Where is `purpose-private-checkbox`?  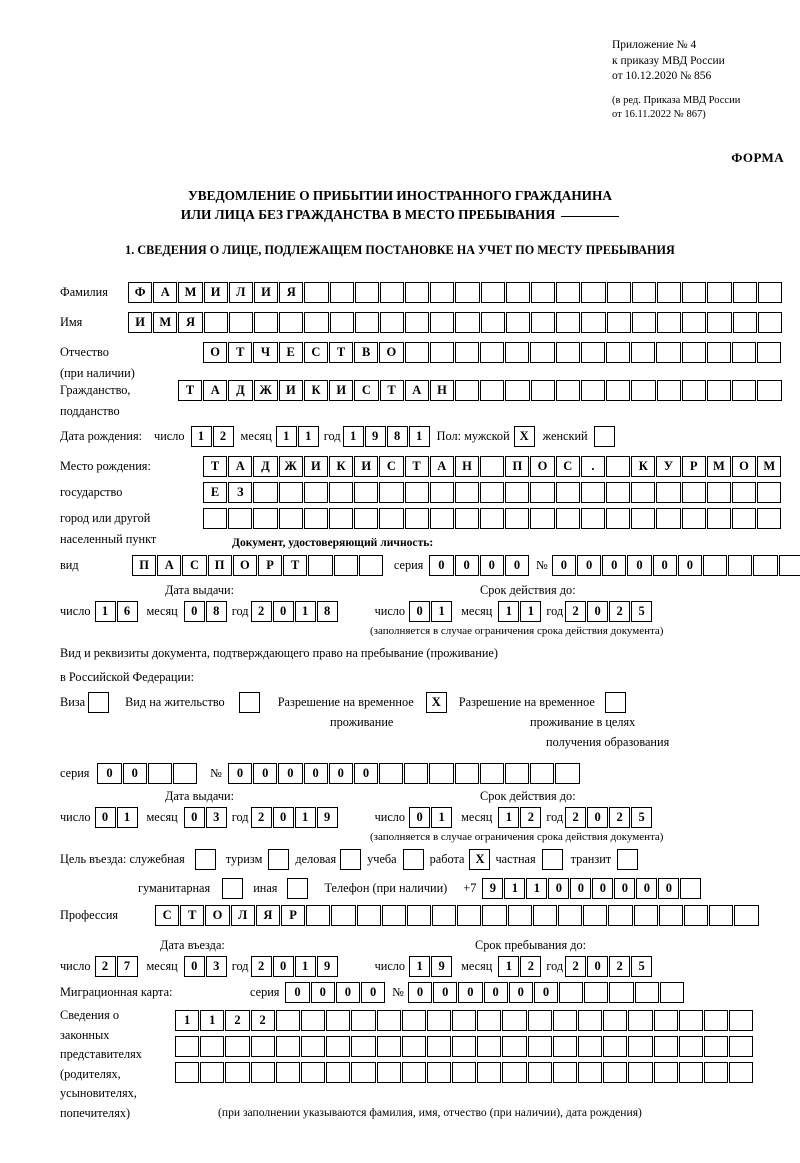
purpose-private-checkbox is located at coordinates (552, 859).